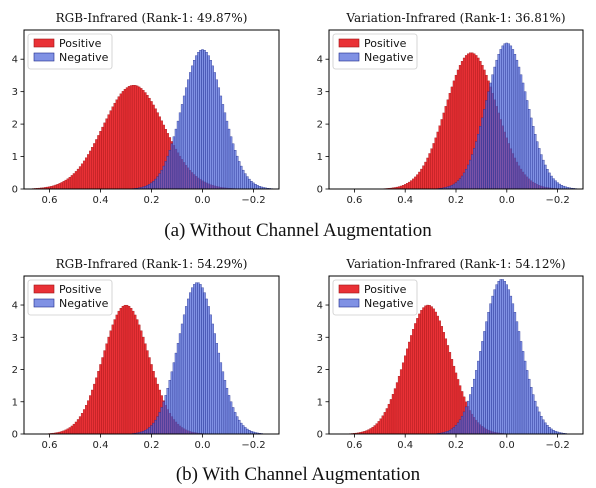 The height and width of the screenshot is (488, 596). I want to click on legend-label-positive: Positive, so click(80, 289).